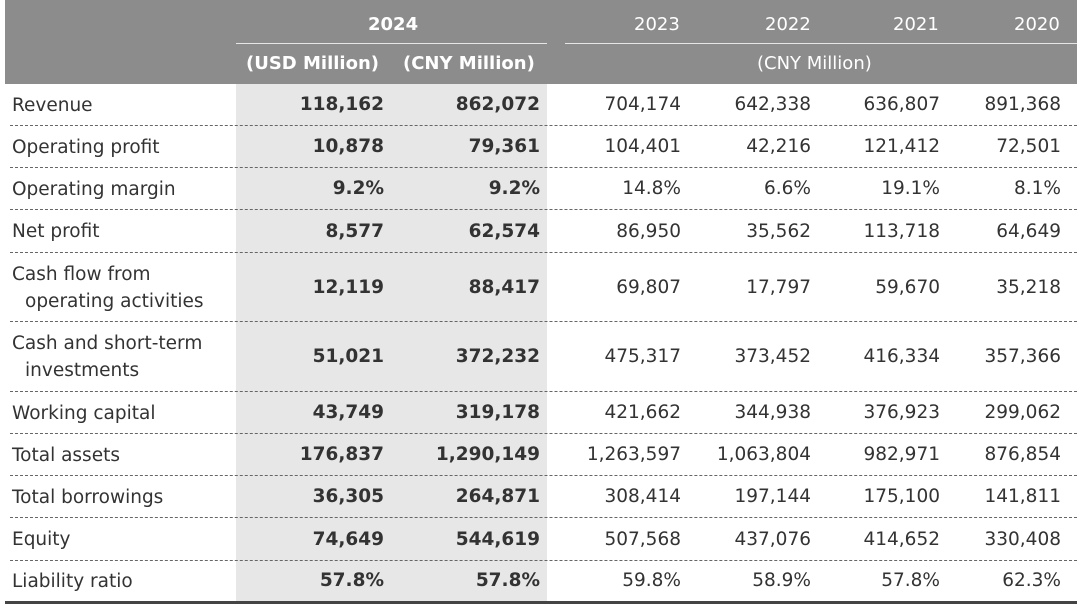  What do you see at coordinates (88, 497) in the screenshot?
I see `row-label: Total borrowings` at bounding box center [88, 497].